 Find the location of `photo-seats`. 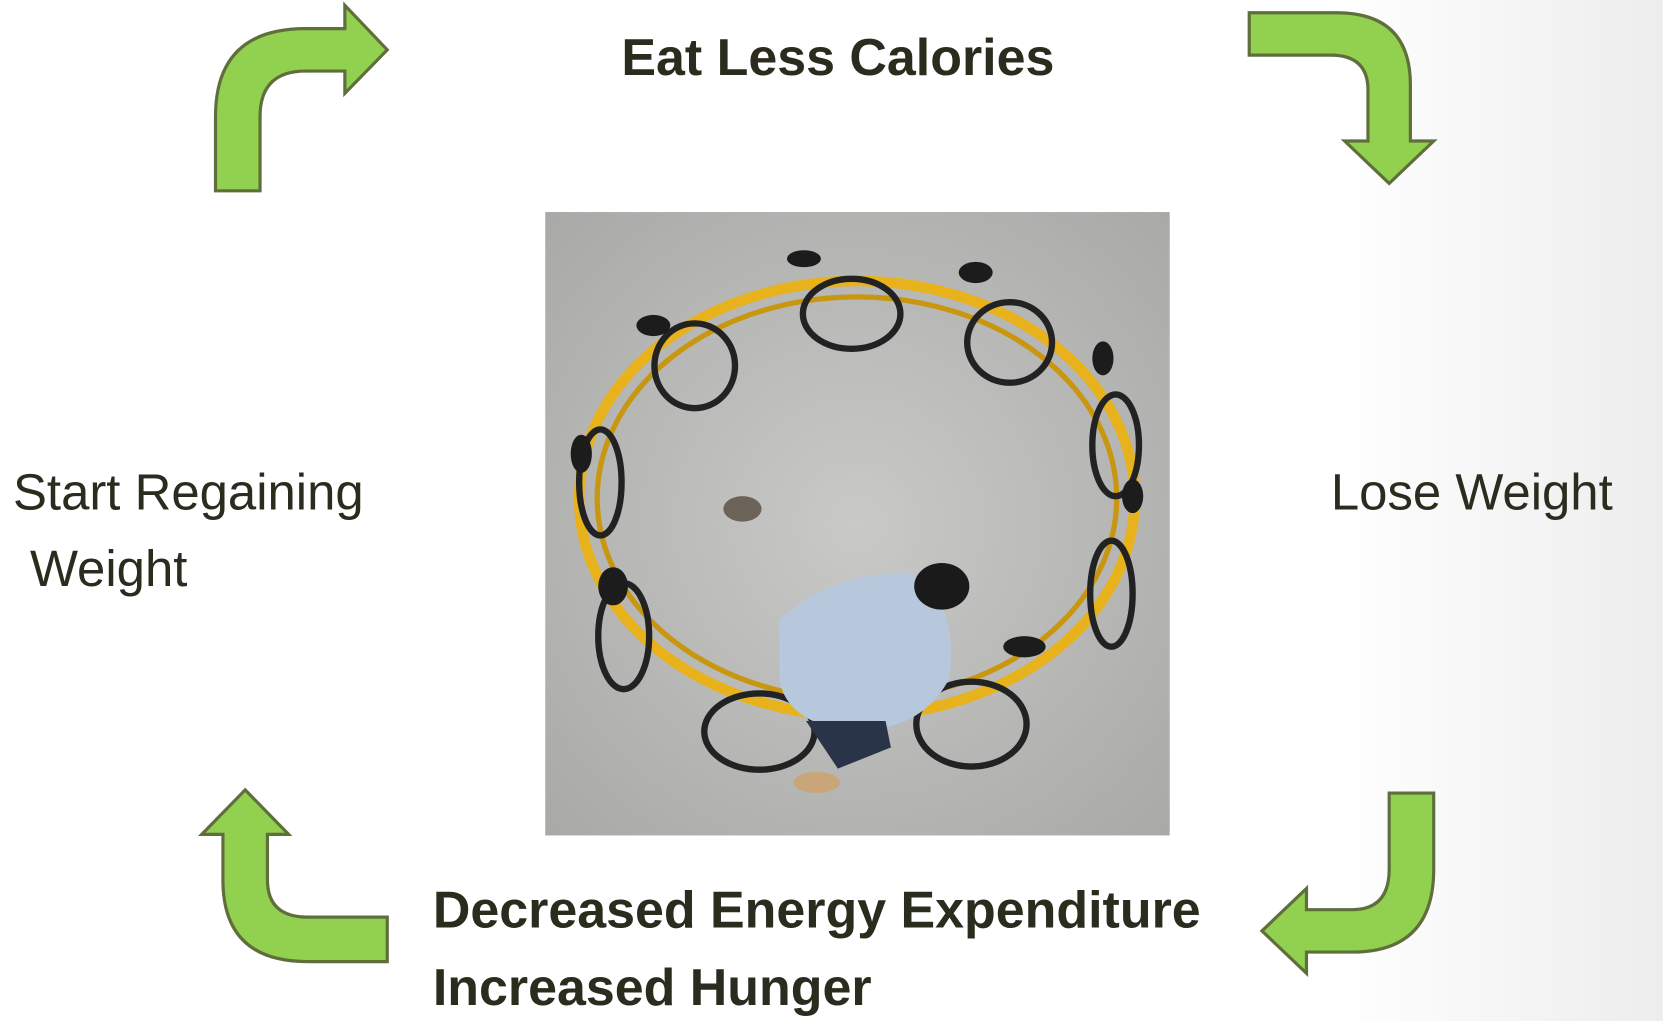

photo-seats is located at coordinates (857, 454).